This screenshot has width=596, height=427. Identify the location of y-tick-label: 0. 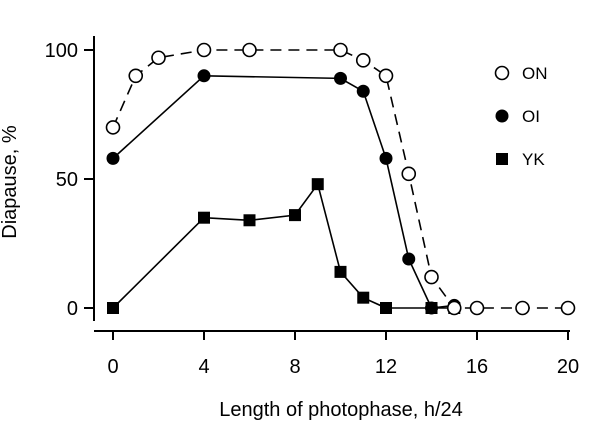
(72, 309).